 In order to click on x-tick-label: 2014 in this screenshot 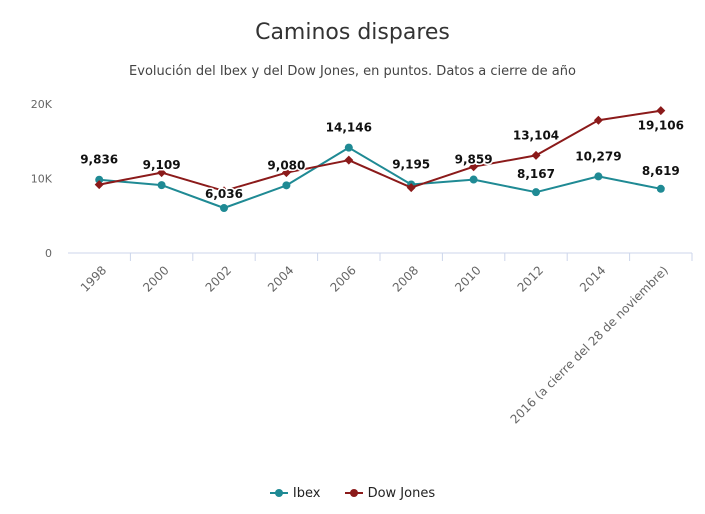, I will do `click(592, 278)`.